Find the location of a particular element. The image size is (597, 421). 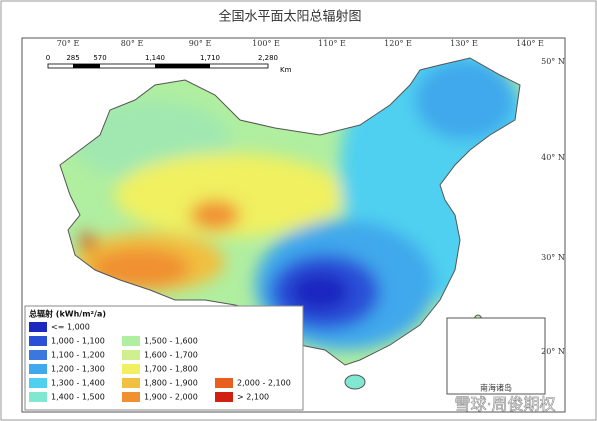

latitude-label: 40° N is located at coordinates (553, 157).